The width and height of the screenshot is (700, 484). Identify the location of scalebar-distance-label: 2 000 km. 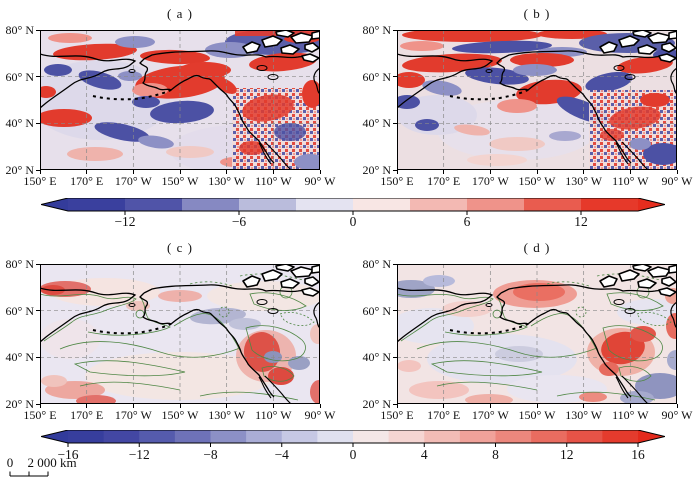
(52, 462).